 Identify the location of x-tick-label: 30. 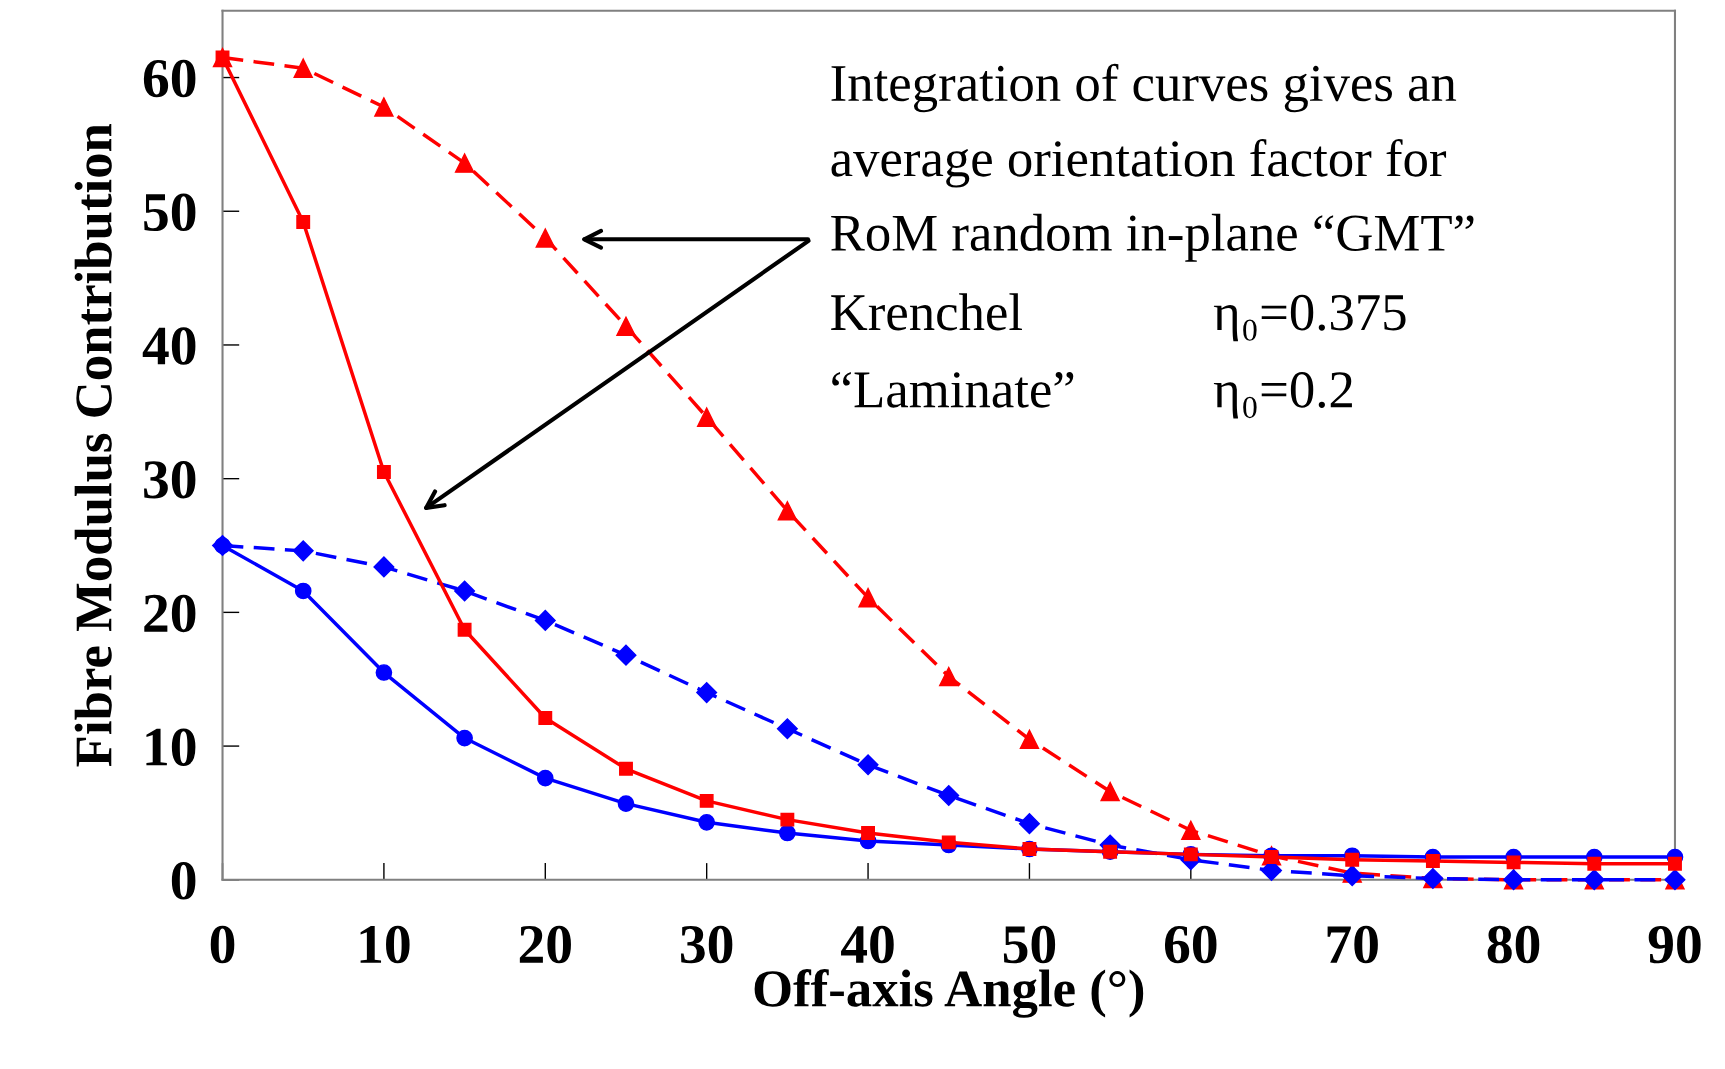
(706, 944).